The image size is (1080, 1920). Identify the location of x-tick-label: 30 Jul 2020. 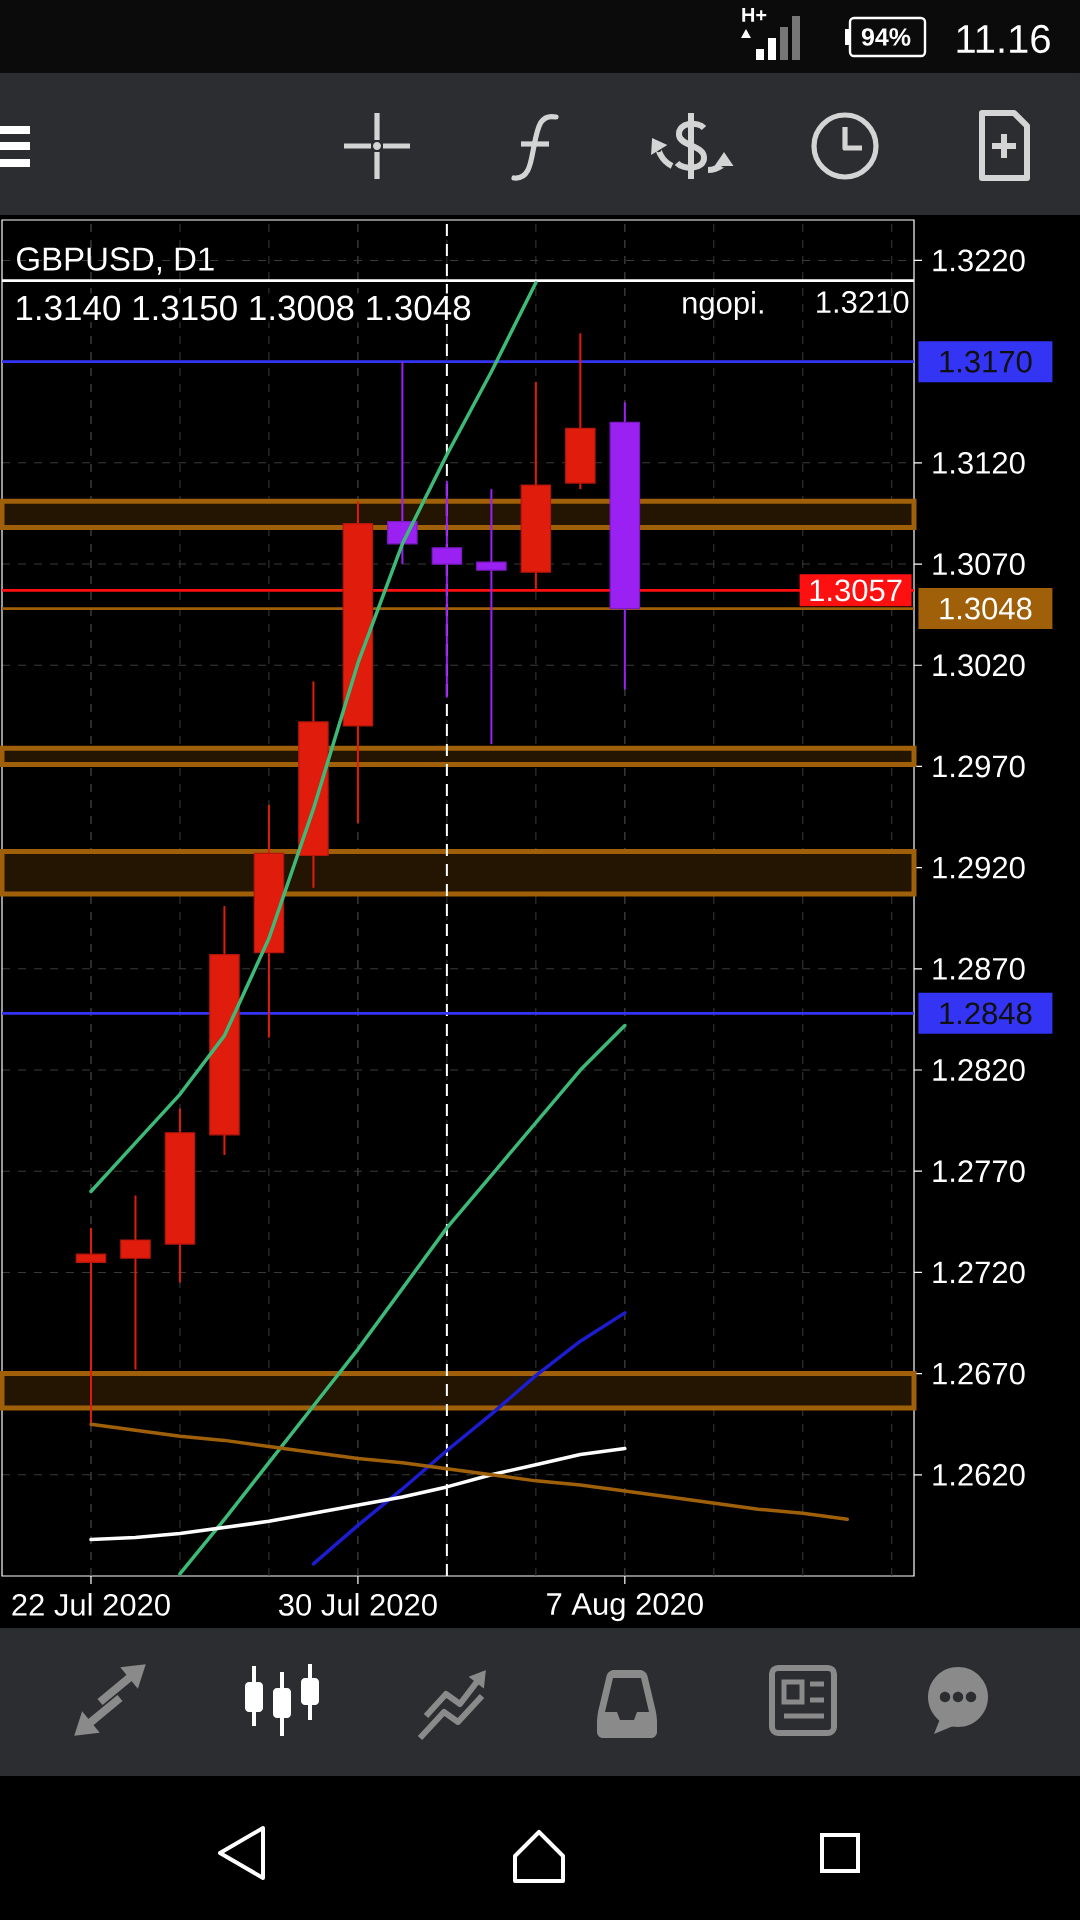
(357, 1604).